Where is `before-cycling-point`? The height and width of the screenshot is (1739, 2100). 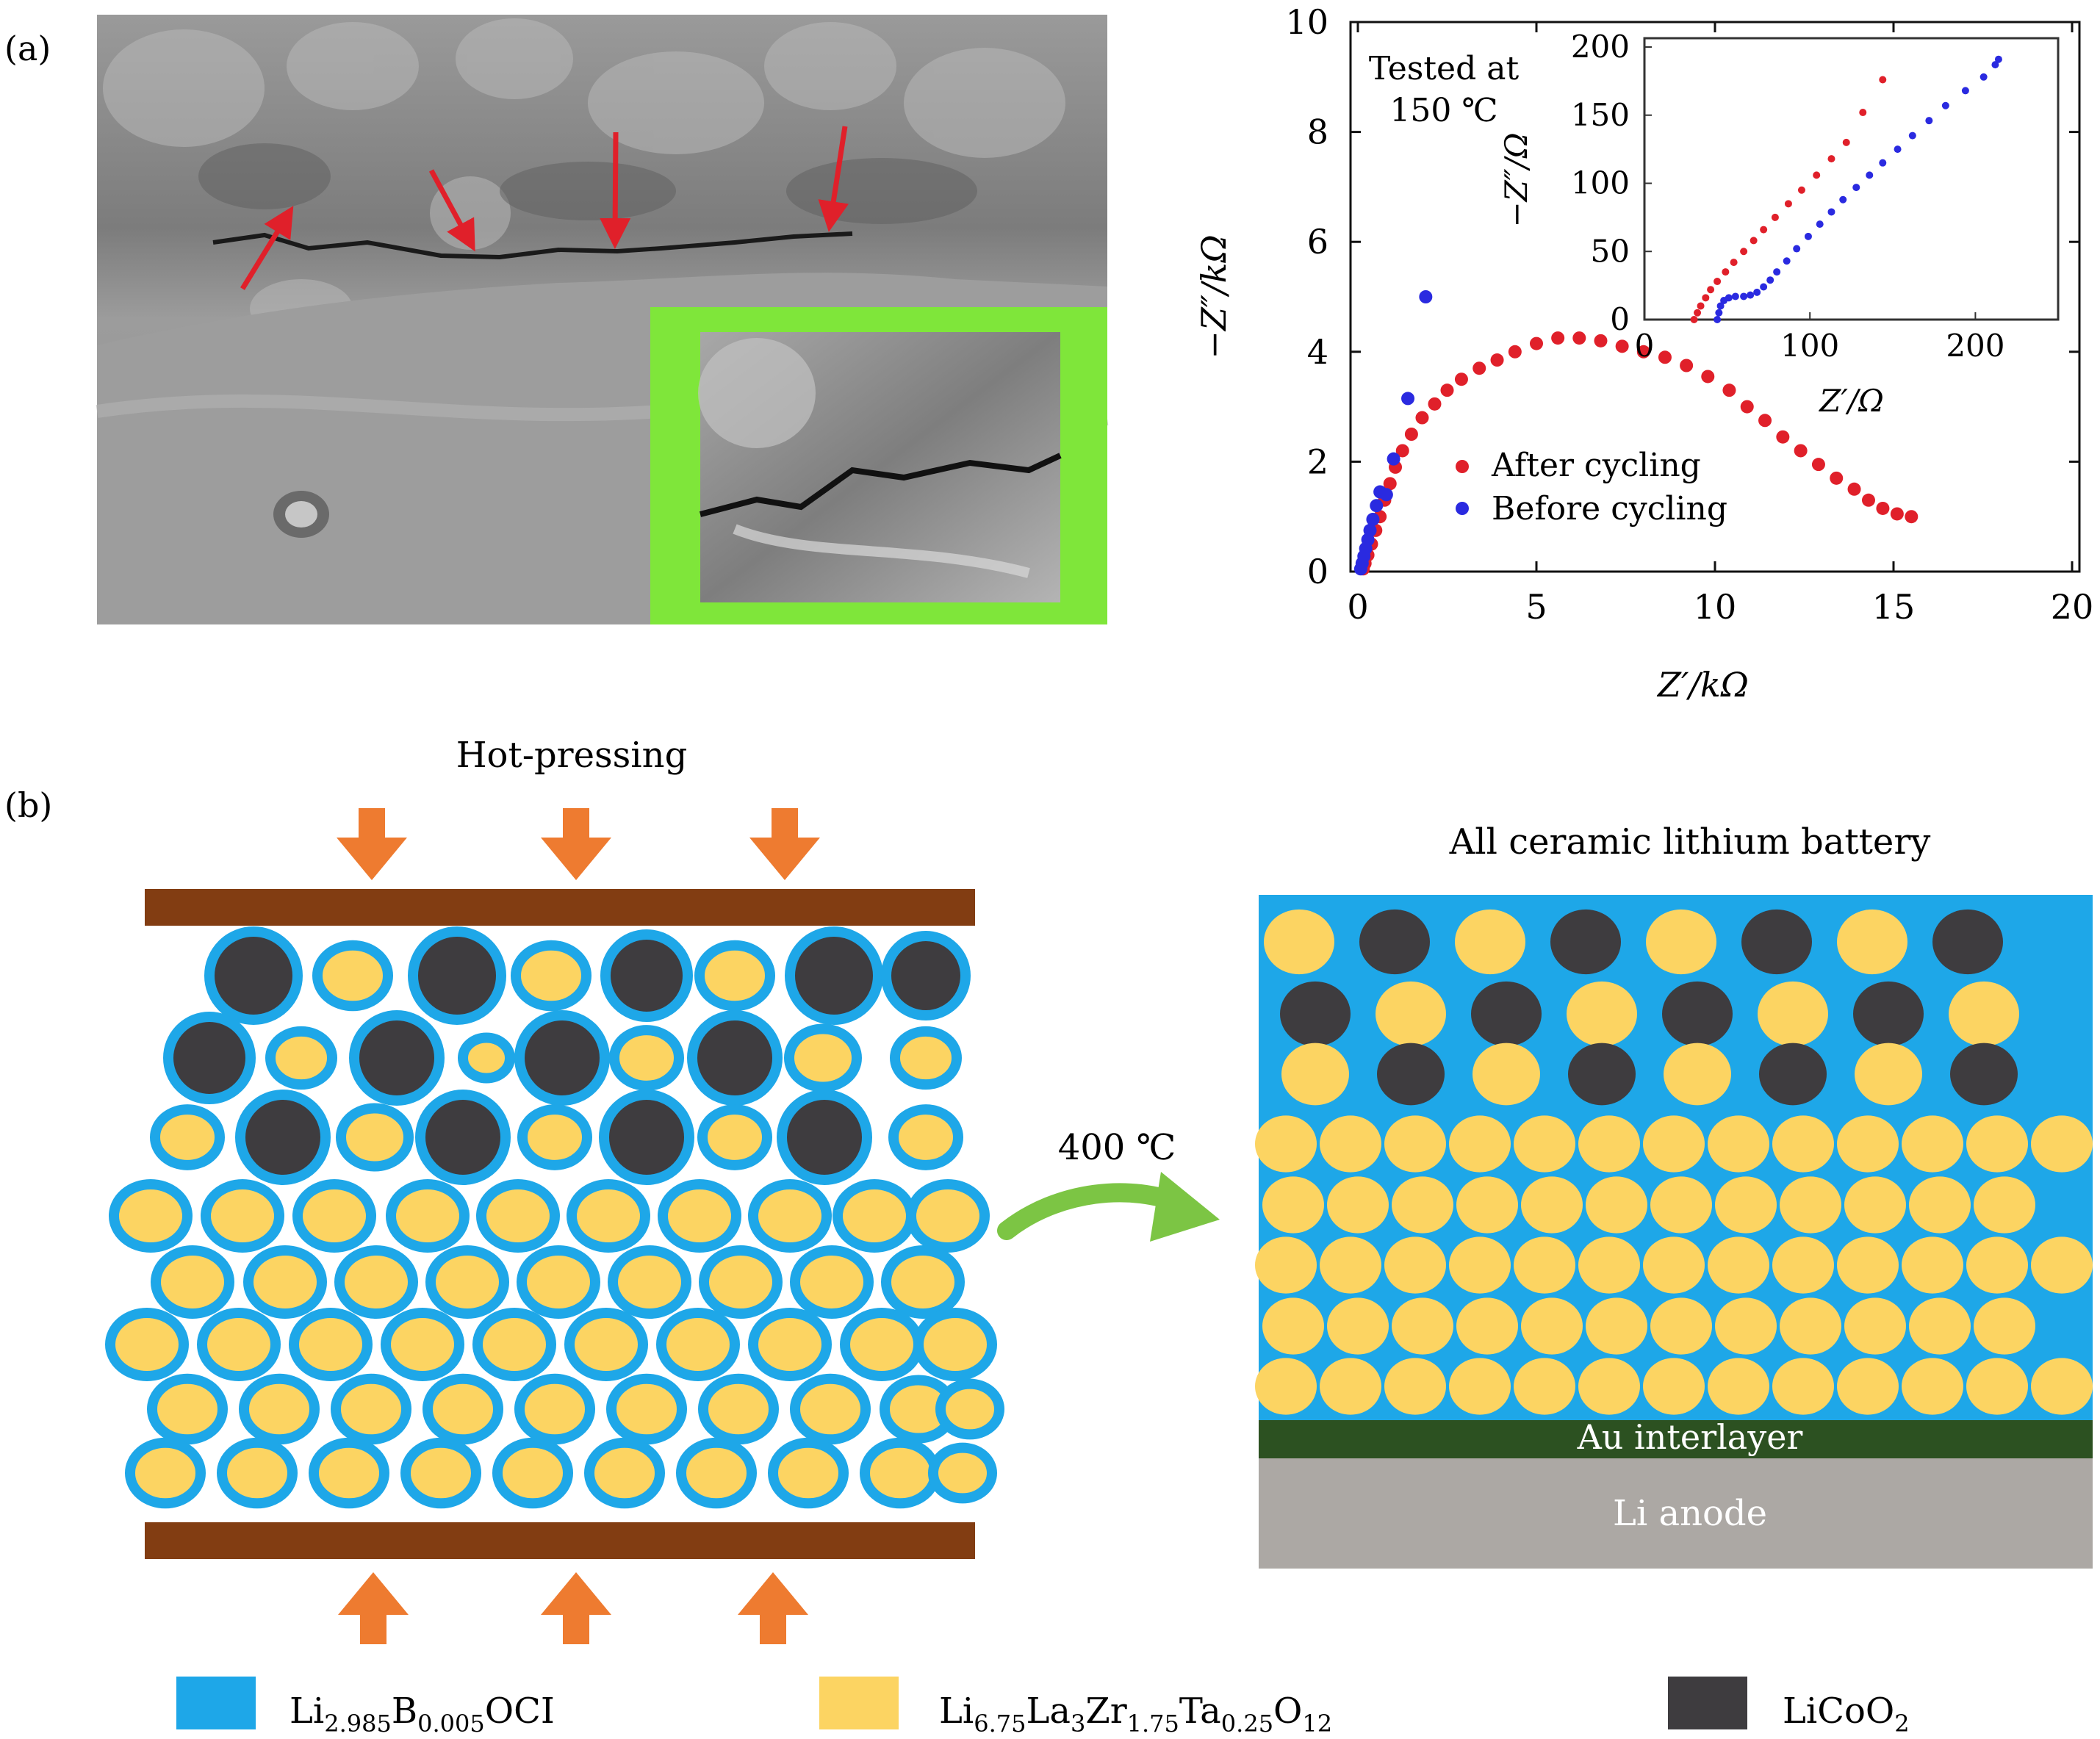 before-cycling-point is located at coordinates (1373, 519).